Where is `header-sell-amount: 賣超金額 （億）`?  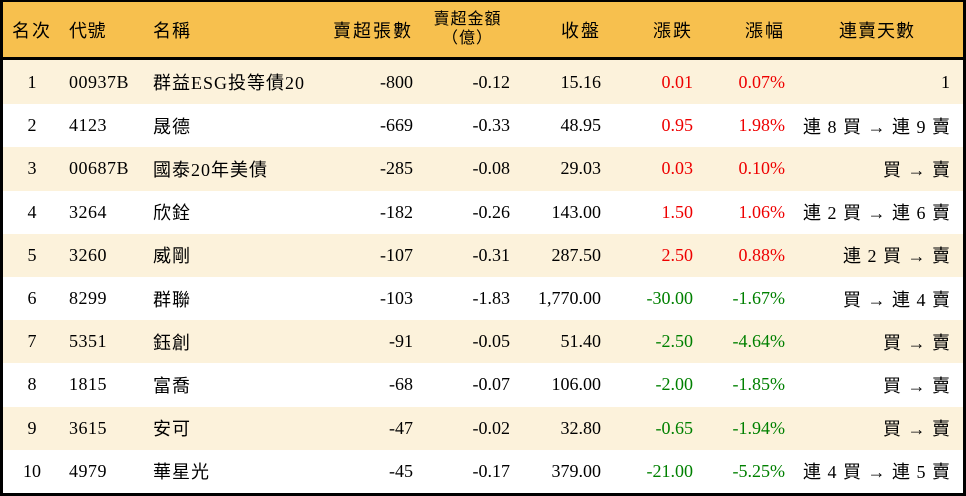 header-sell-amount: 賣超金額 （億） is located at coordinates (467, 31).